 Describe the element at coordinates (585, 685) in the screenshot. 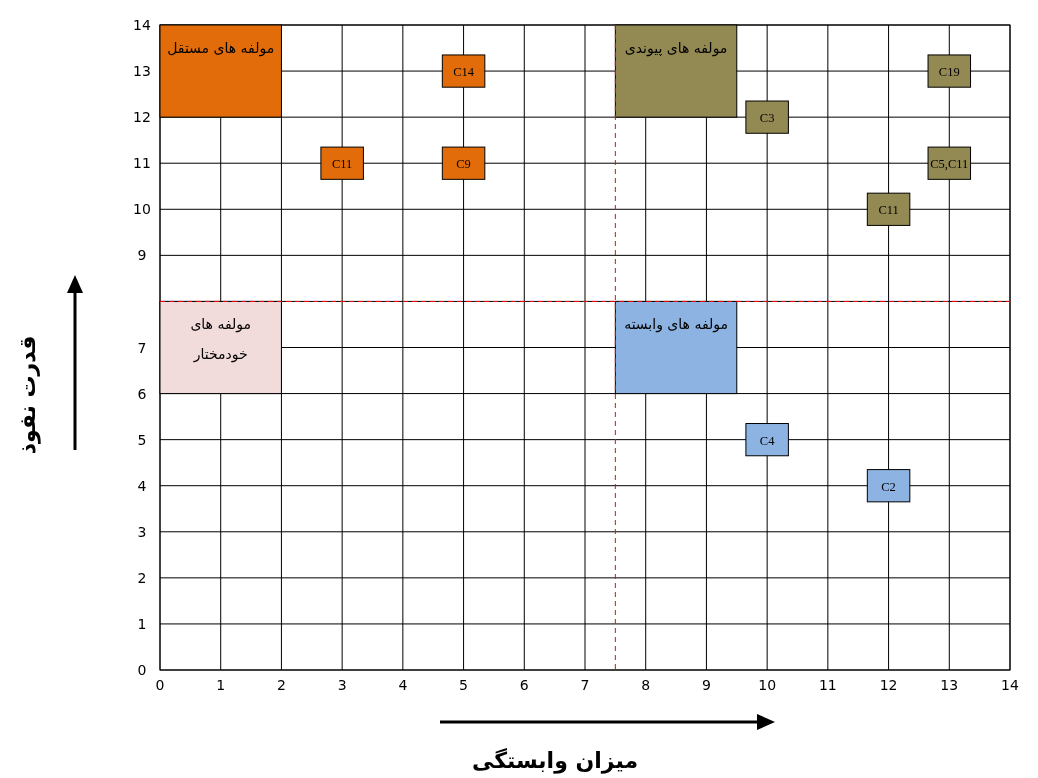

I see `x-tick-label: 7` at that location.